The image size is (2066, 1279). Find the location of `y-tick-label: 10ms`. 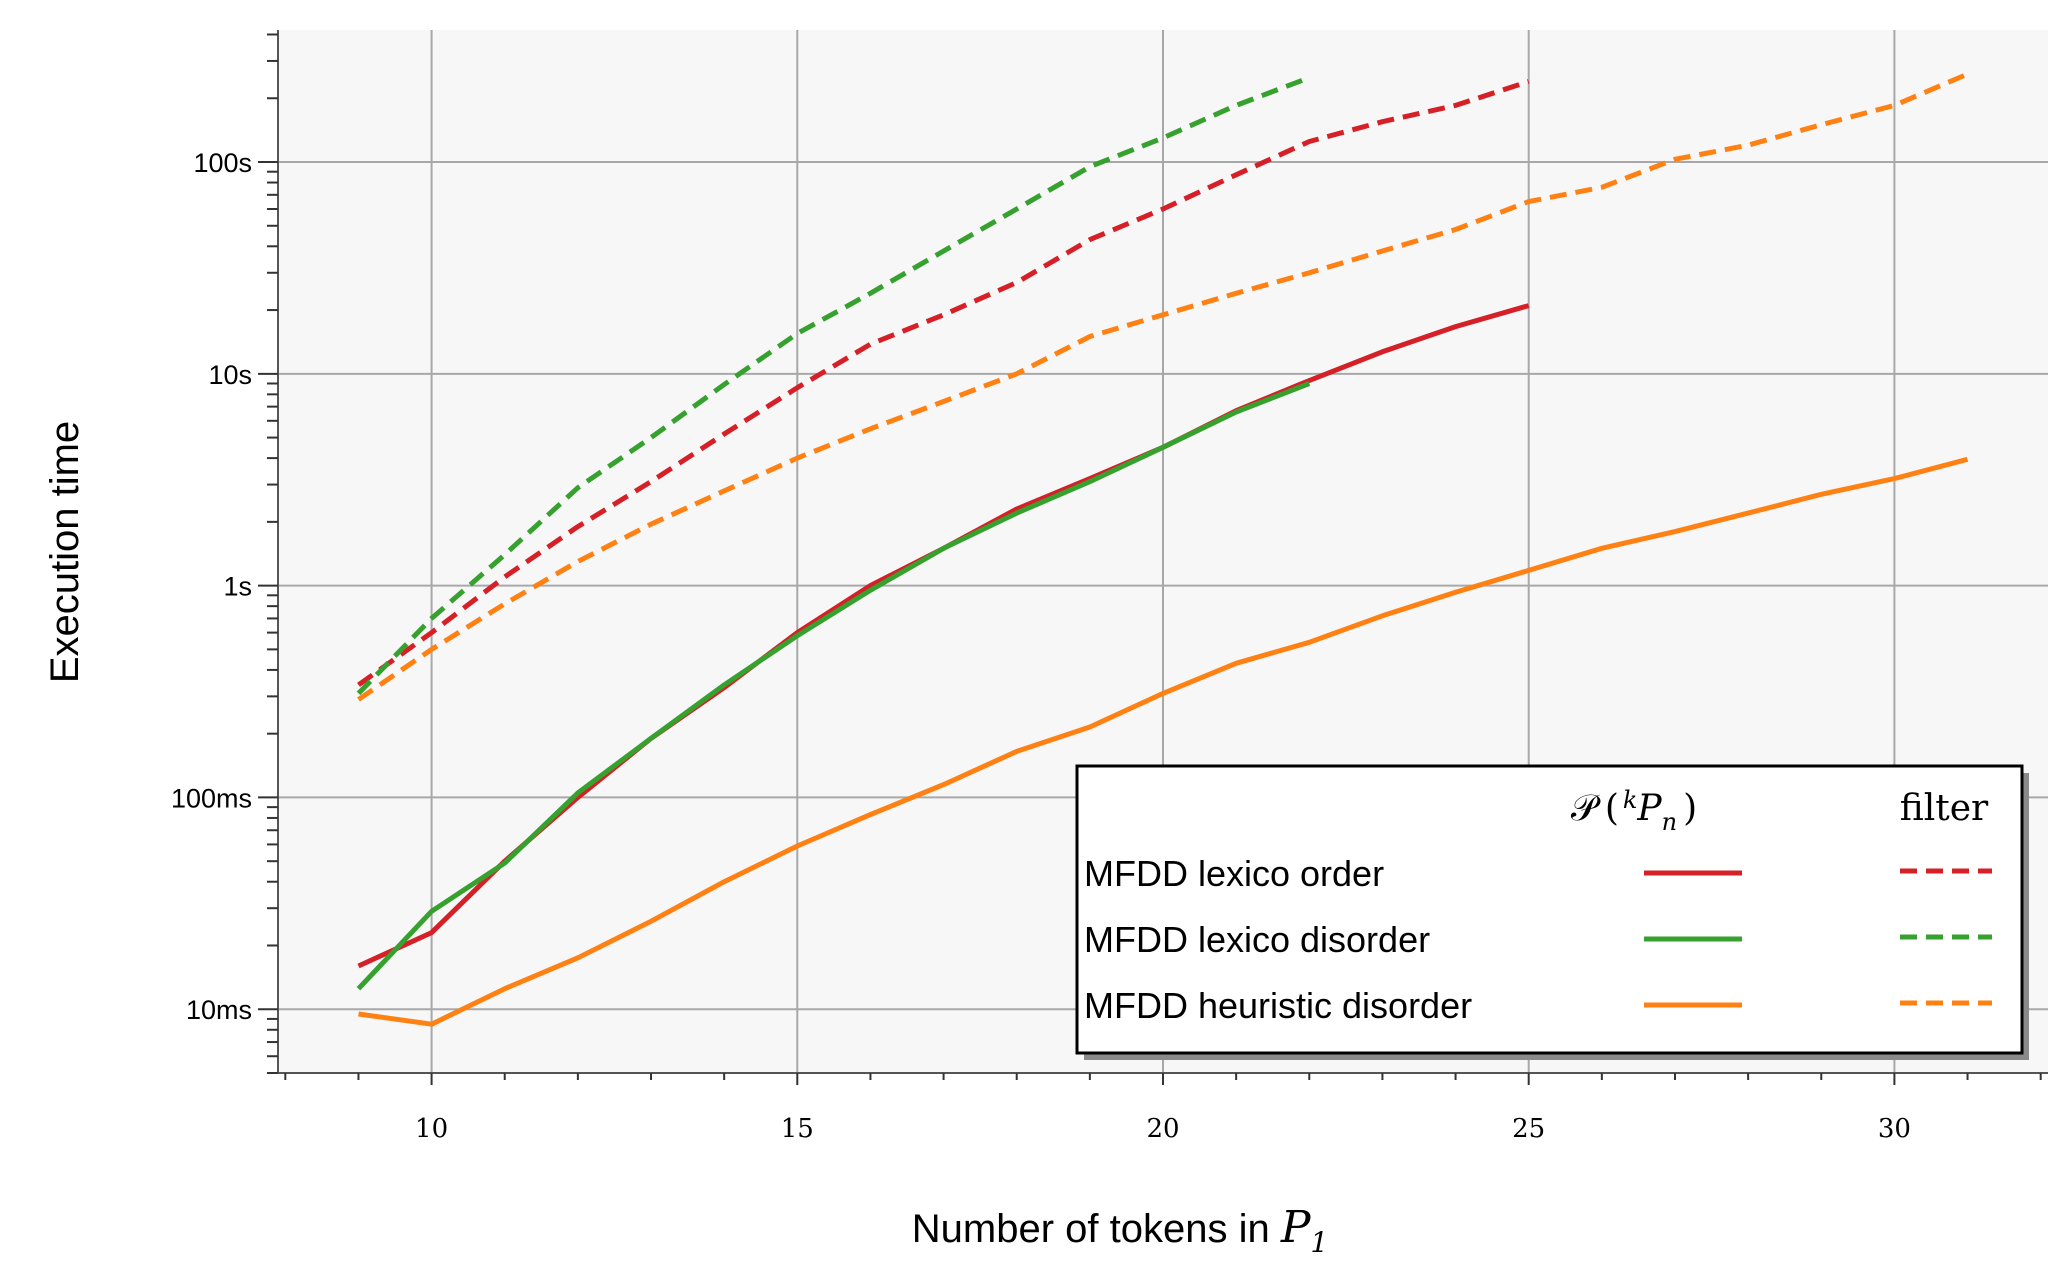

y-tick-label: 10ms is located at coordinates (219, 1010).